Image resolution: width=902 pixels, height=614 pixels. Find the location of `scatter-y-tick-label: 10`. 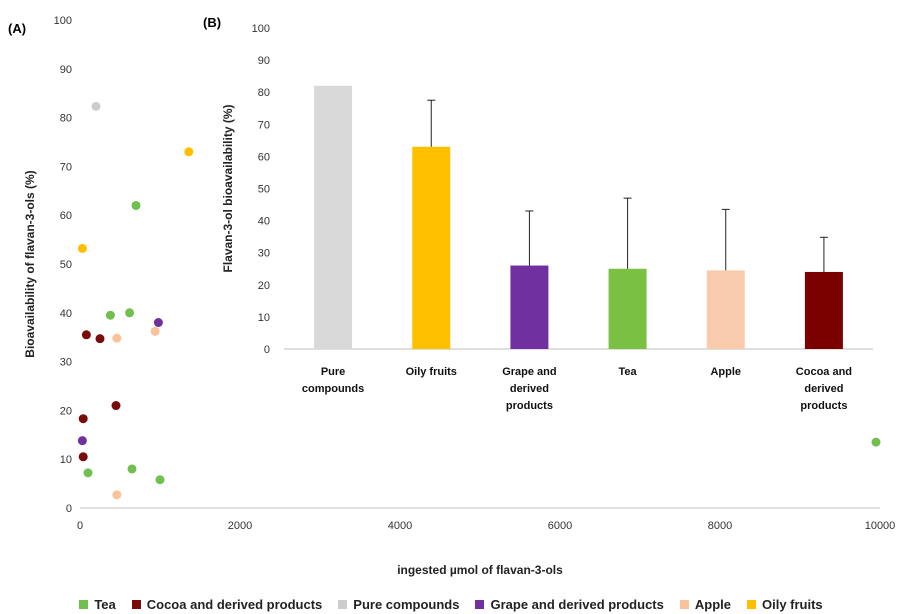

scatter-y-tick-label: 10 is located at coordinates (66, 460).